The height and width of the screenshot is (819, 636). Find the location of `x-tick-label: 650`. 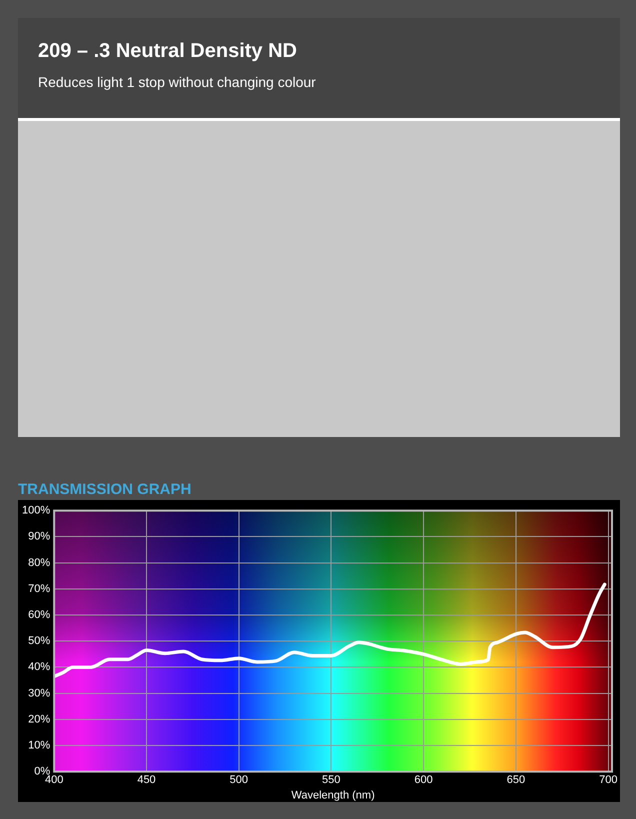

x-tick-label: 650 is located at coordinates (516, 780).